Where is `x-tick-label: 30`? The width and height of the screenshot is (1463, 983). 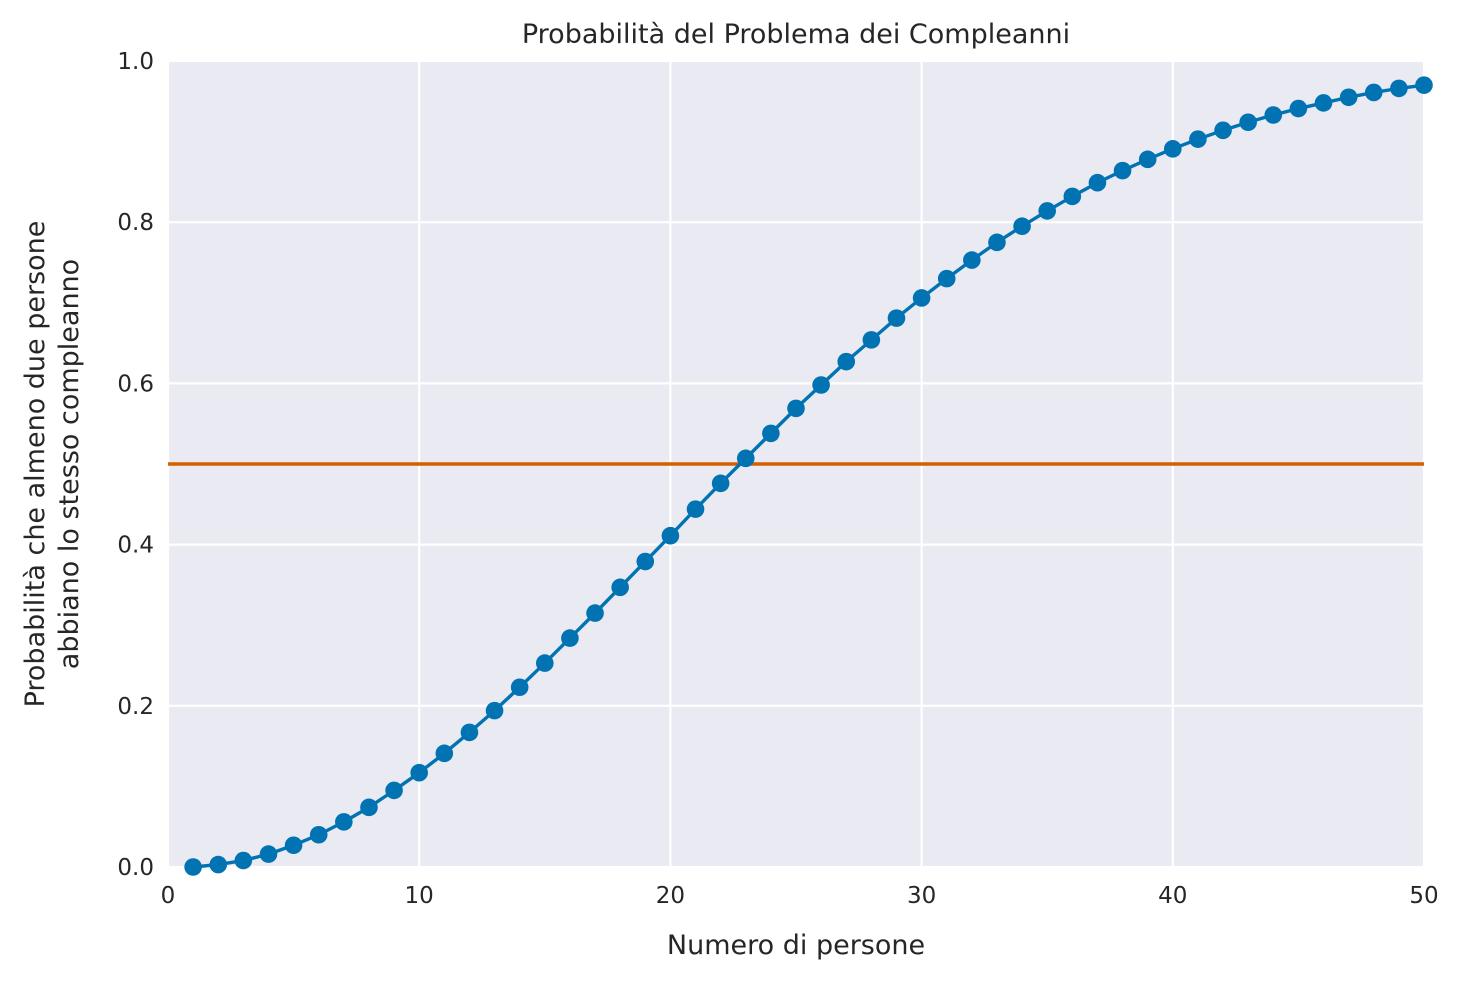 x-tick-label: 30 is located at coordinates (921, 896).